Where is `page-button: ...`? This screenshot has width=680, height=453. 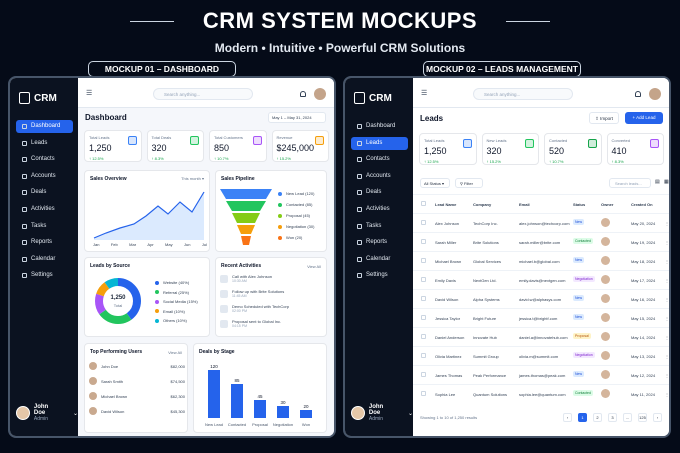 page-button: ... is located at coordinates (627, 417).